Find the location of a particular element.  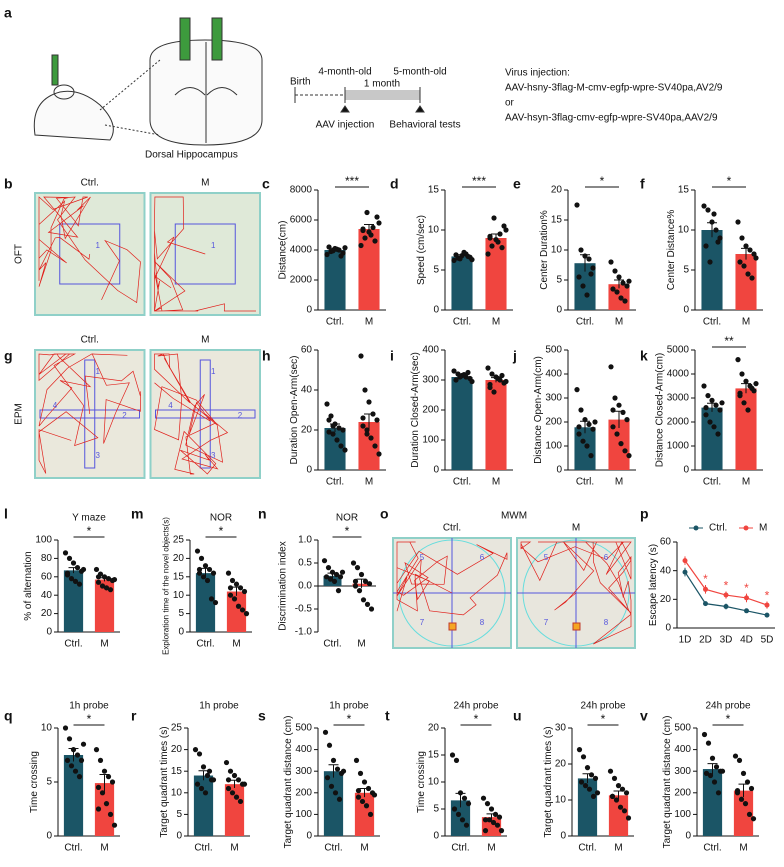

y-axis-label: Target quadrant times (s) is located at coordinates (164, 781).